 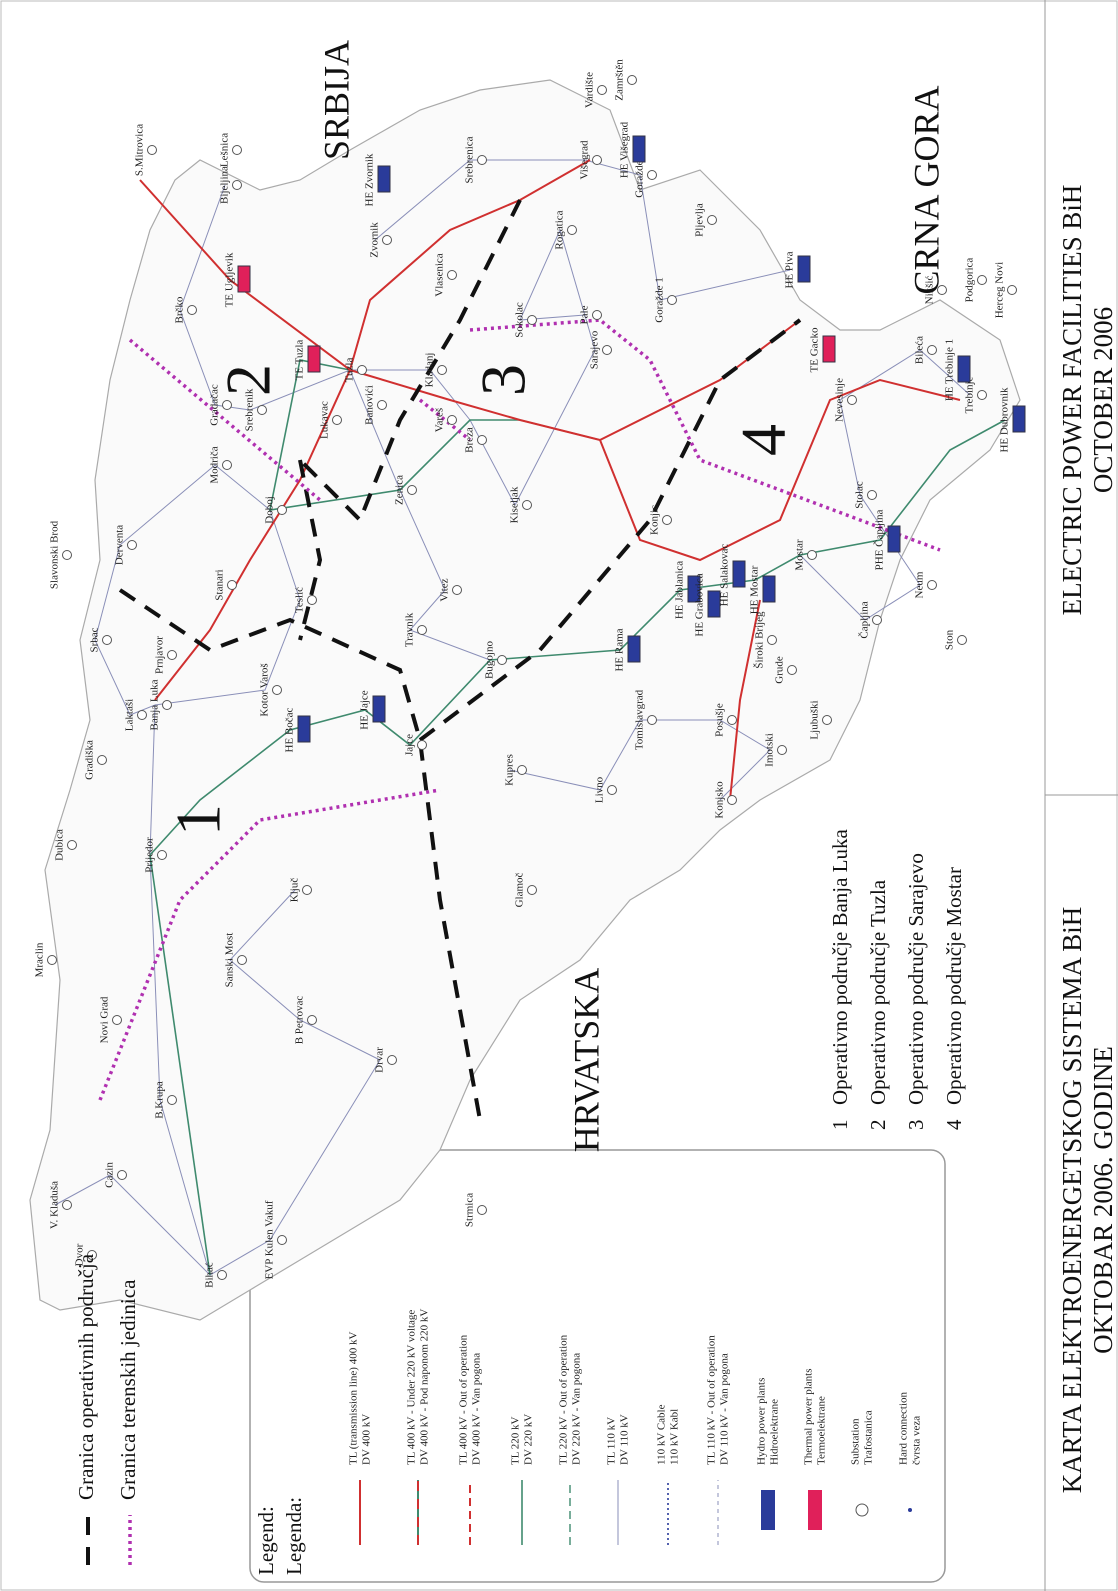 I want to click on place-name: Jajce, so click(x=410, y=745).